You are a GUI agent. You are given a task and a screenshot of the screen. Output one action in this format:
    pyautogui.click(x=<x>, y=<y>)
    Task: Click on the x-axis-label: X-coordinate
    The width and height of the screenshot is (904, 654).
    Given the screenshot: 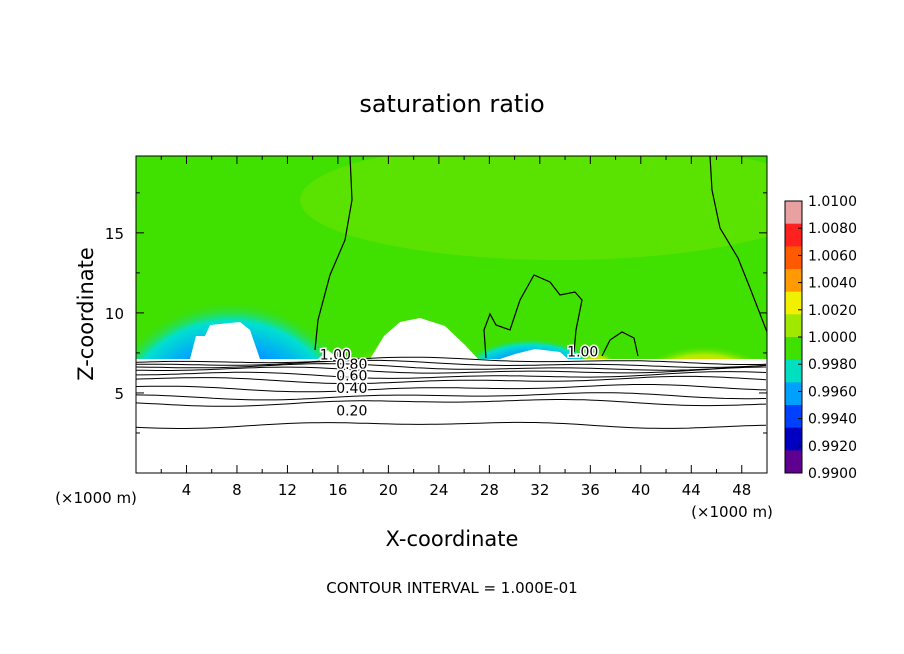 What is the action you would take?
    pyautogui.click(x=452, y=539)
    